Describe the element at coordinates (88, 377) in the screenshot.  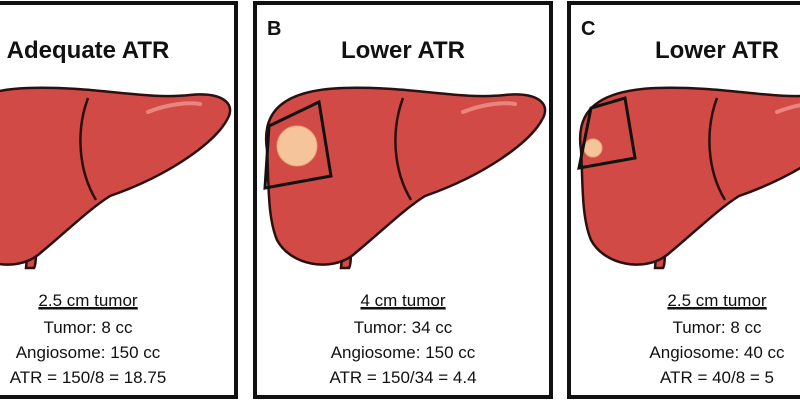
I see `atr-value: ATR = 150/8 = 18.75` at that location.